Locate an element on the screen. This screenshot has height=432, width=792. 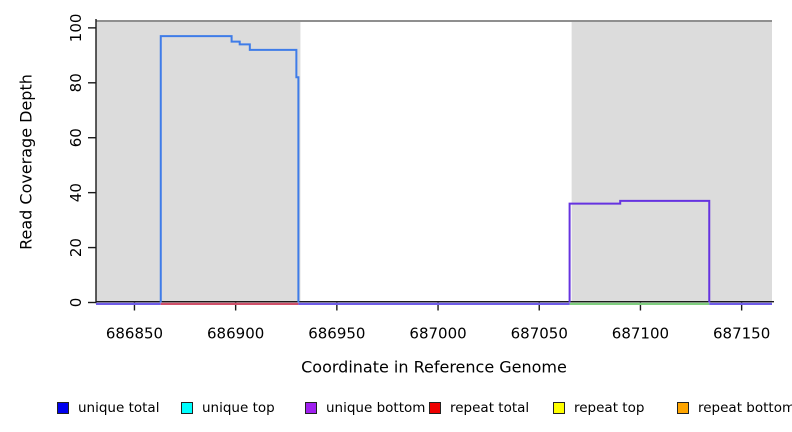
x-tick-label: 687000 is located at coordinates (437, 334).